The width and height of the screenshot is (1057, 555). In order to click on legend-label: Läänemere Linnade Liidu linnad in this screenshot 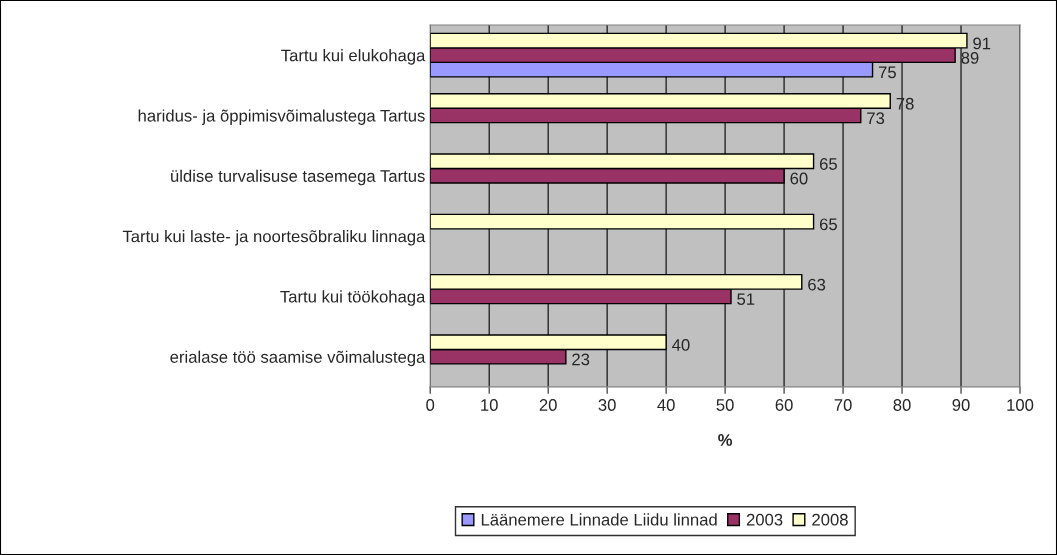, I will do `click(599, 519)`.